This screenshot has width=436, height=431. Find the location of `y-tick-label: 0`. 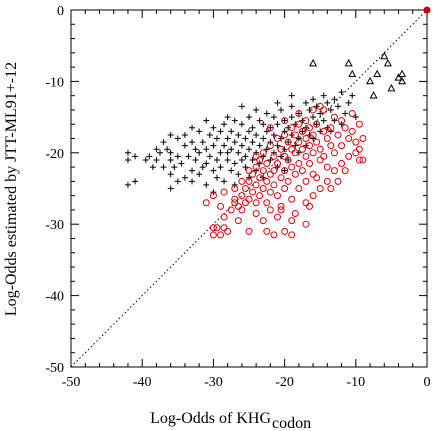

y-tick-label: 0 is located at coordinates (60, 11).